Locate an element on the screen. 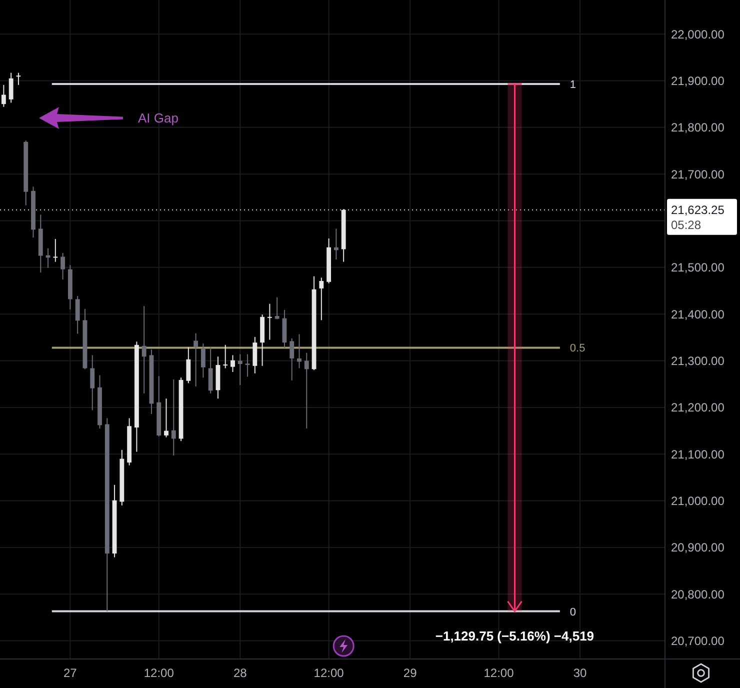 The height and width of the screenshot is (688, 740). y-tick-label: 22,000.00 is located at coordinates (698, 34).